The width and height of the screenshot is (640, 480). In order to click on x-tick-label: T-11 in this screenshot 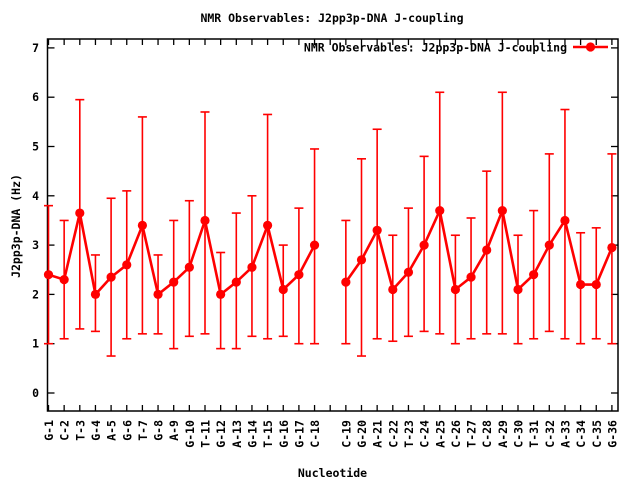, I will do `click(206, 434)`.